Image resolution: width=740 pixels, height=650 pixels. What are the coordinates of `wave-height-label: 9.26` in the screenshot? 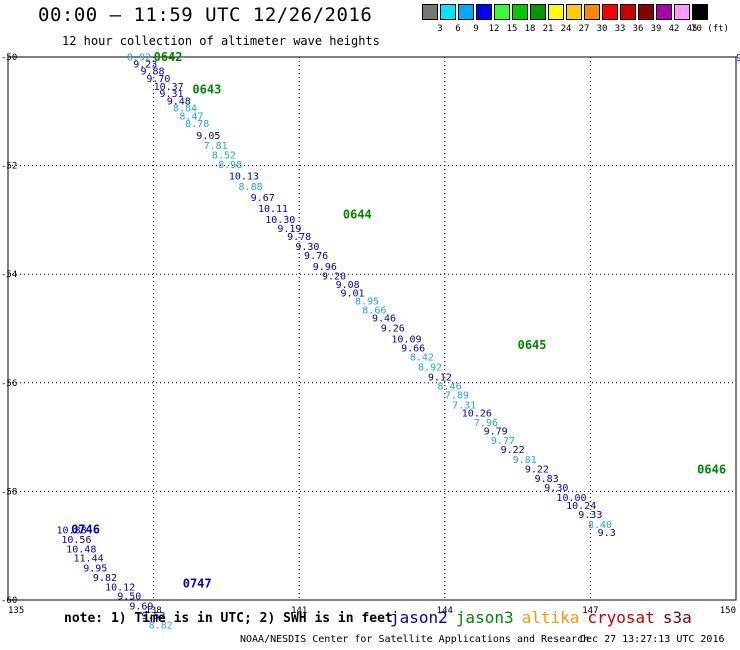 It's located at (393, 328).